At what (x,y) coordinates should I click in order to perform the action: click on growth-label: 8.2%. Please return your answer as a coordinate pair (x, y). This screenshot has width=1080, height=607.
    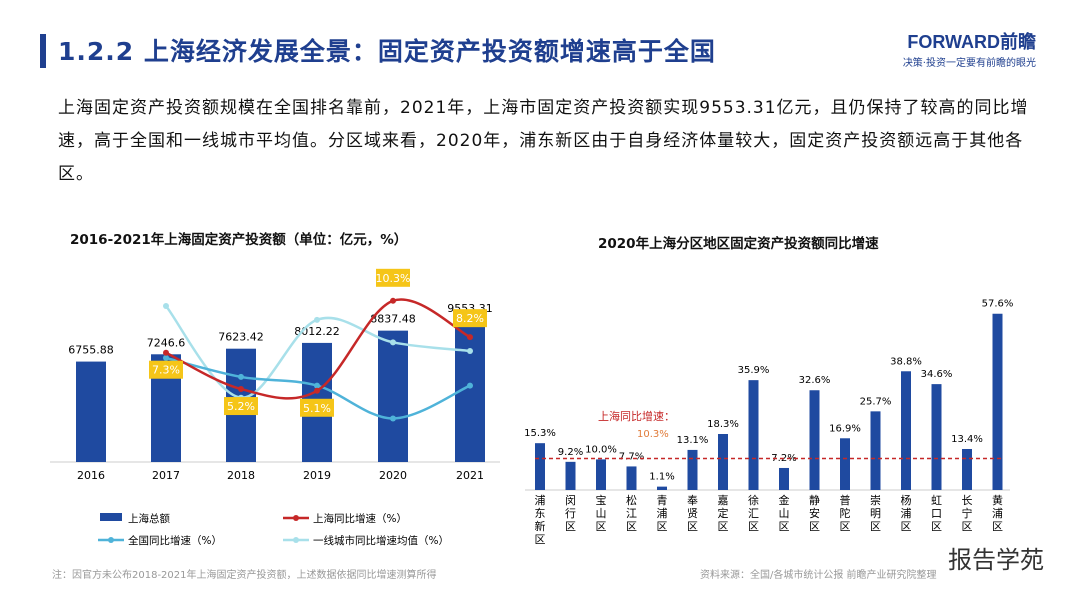
    Looking at the image, I should click on (470, 318).